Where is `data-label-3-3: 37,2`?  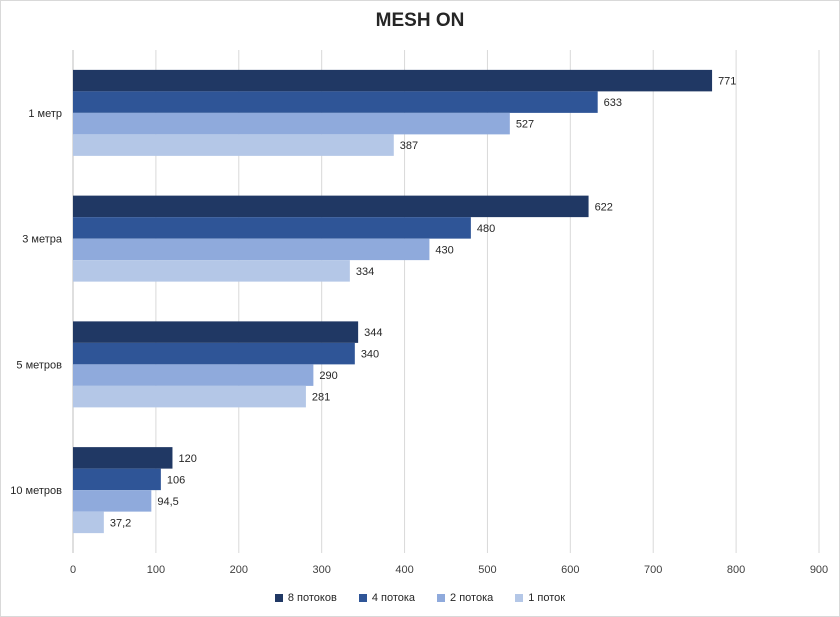 data-label-3-3: 37,2 is located at coordinates (120, 523).